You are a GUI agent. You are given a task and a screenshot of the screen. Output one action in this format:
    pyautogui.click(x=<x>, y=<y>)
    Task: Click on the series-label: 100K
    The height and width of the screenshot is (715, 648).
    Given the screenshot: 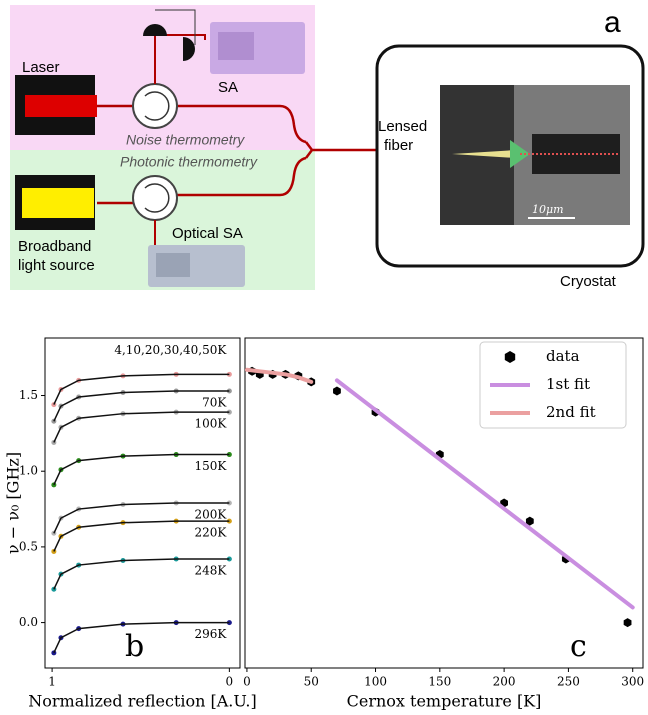 What is the action you would take?
    pyautogui.click(x=210, y=424)
    